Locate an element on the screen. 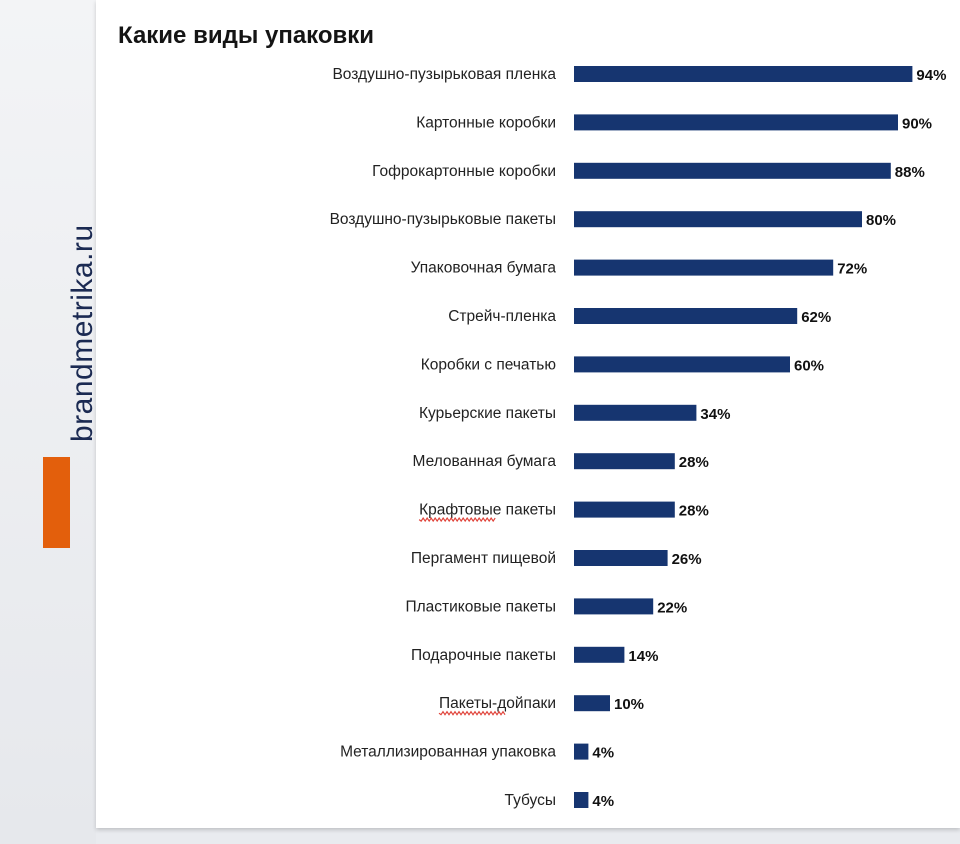 The height and width of the screenshot is (844, 960). category-label: Пакеты-дойпаки is located at coordinates (497, 703).